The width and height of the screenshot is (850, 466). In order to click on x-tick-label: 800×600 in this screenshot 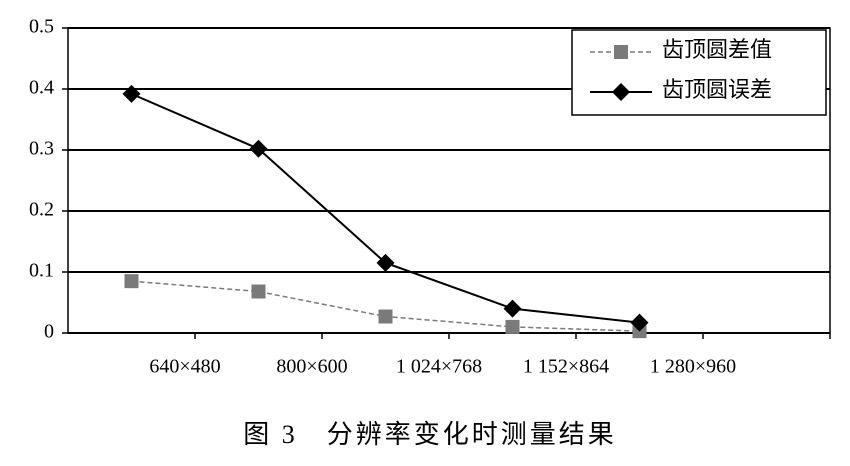, I will do `click(311, 367)`.